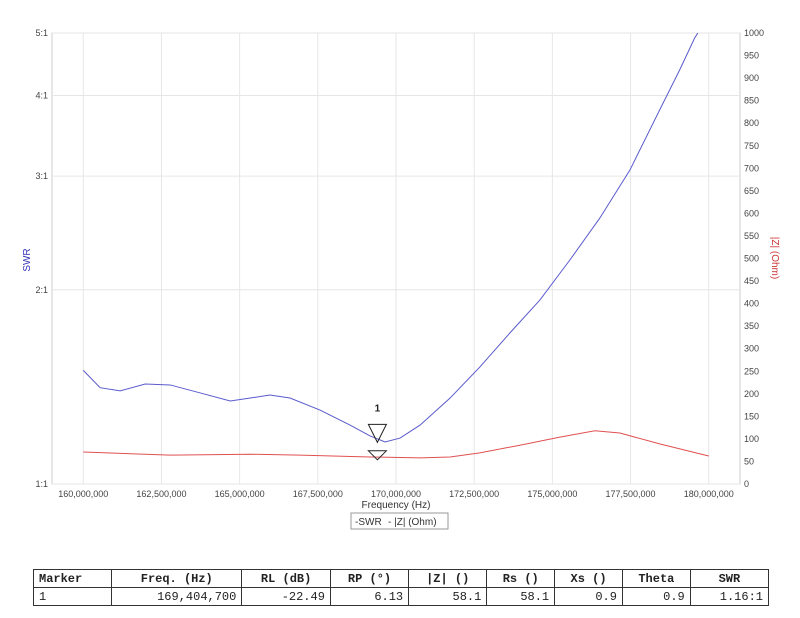 This screenshot has width=800, height=618. I want to click on right-tick-label: 500, so click(751, 259).